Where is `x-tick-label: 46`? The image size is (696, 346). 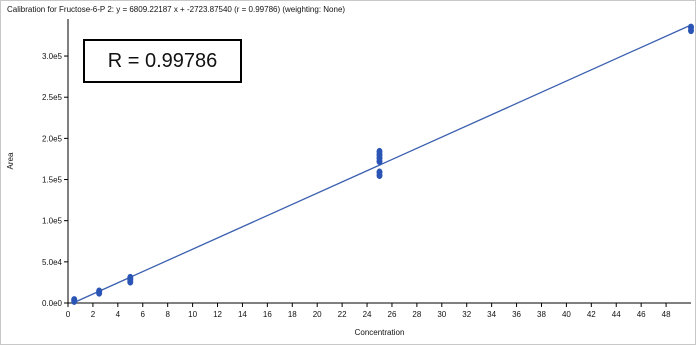
x-tick-label: 46 is located at coordinates (641, 314).